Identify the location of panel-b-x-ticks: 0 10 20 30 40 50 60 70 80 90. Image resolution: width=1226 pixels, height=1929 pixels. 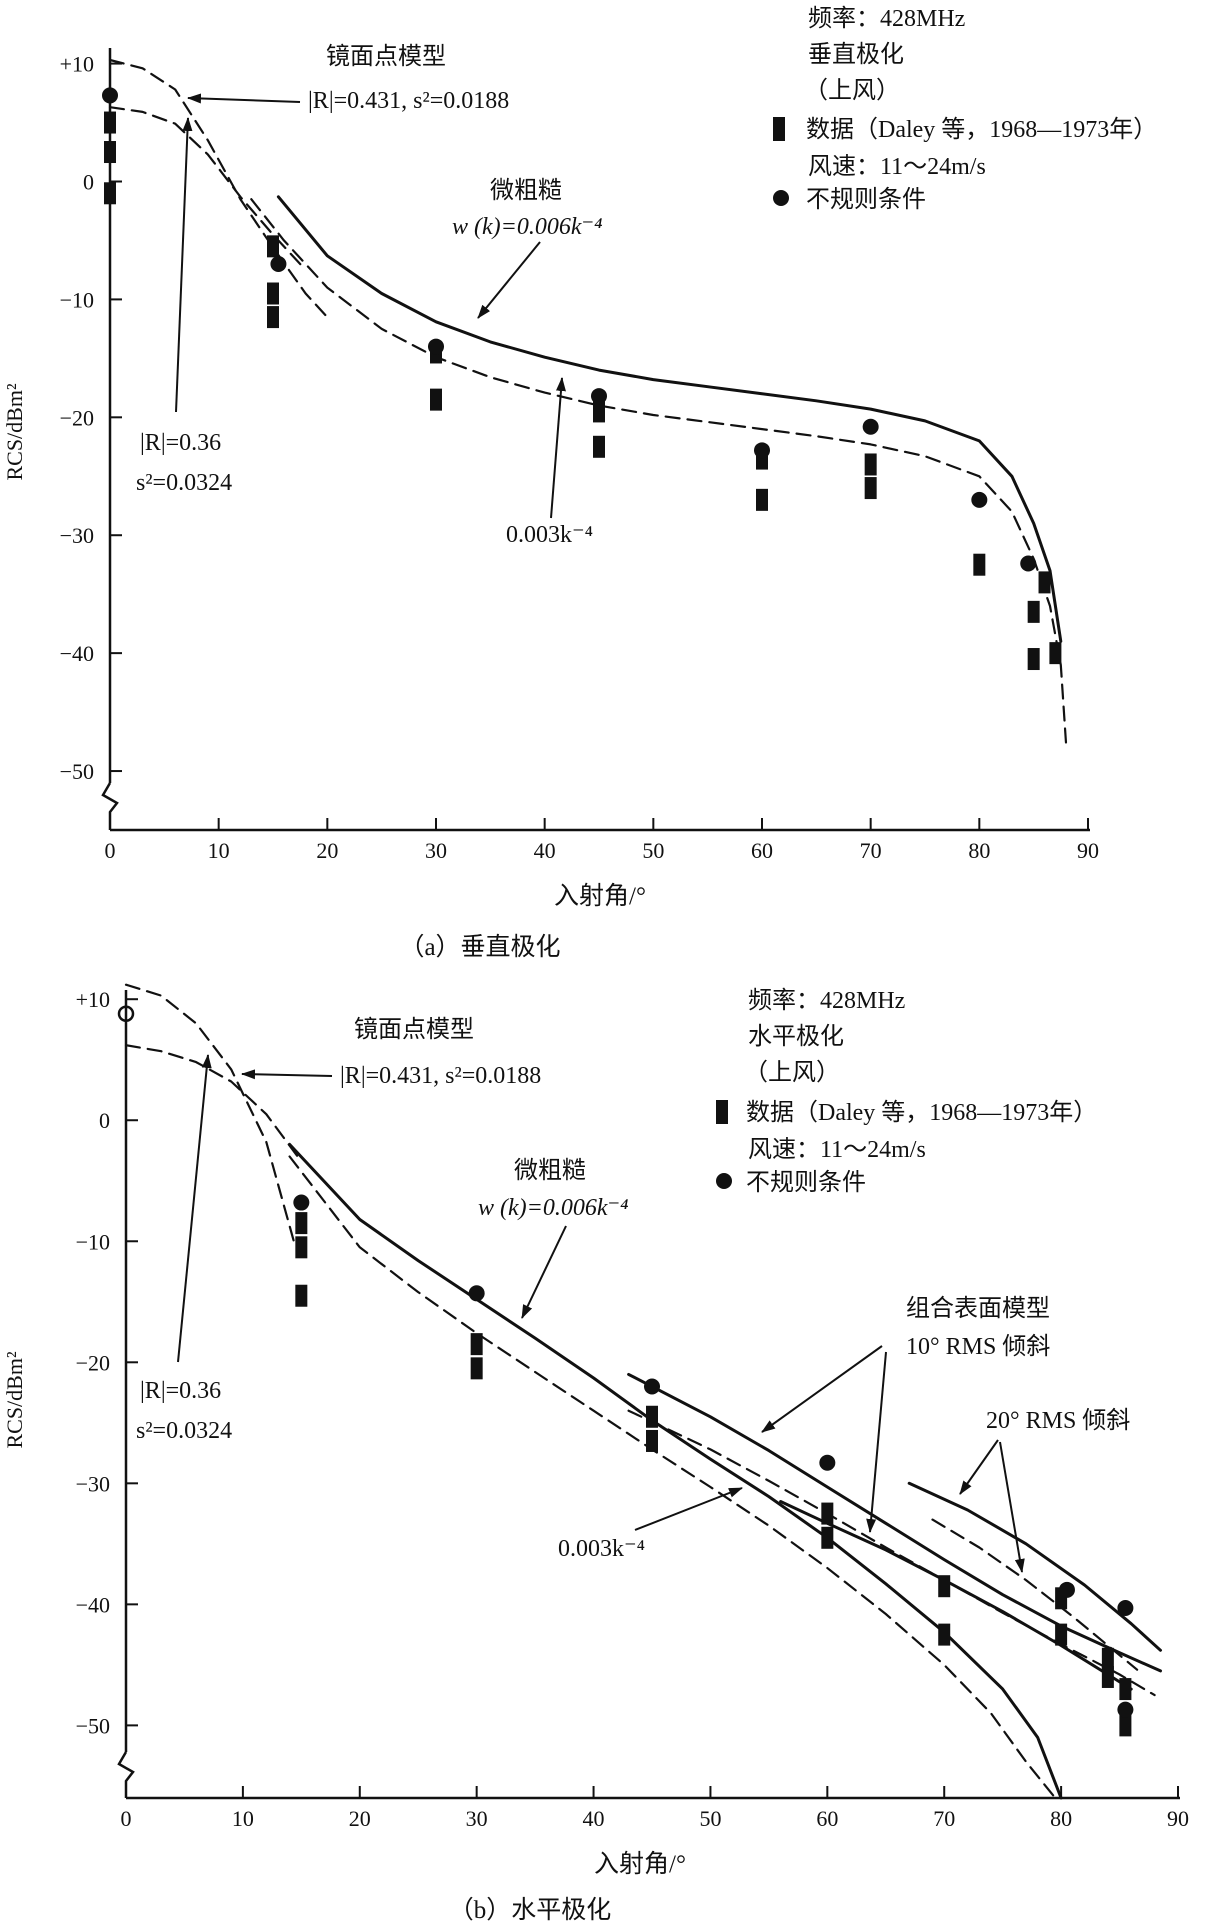
(655, 1808).